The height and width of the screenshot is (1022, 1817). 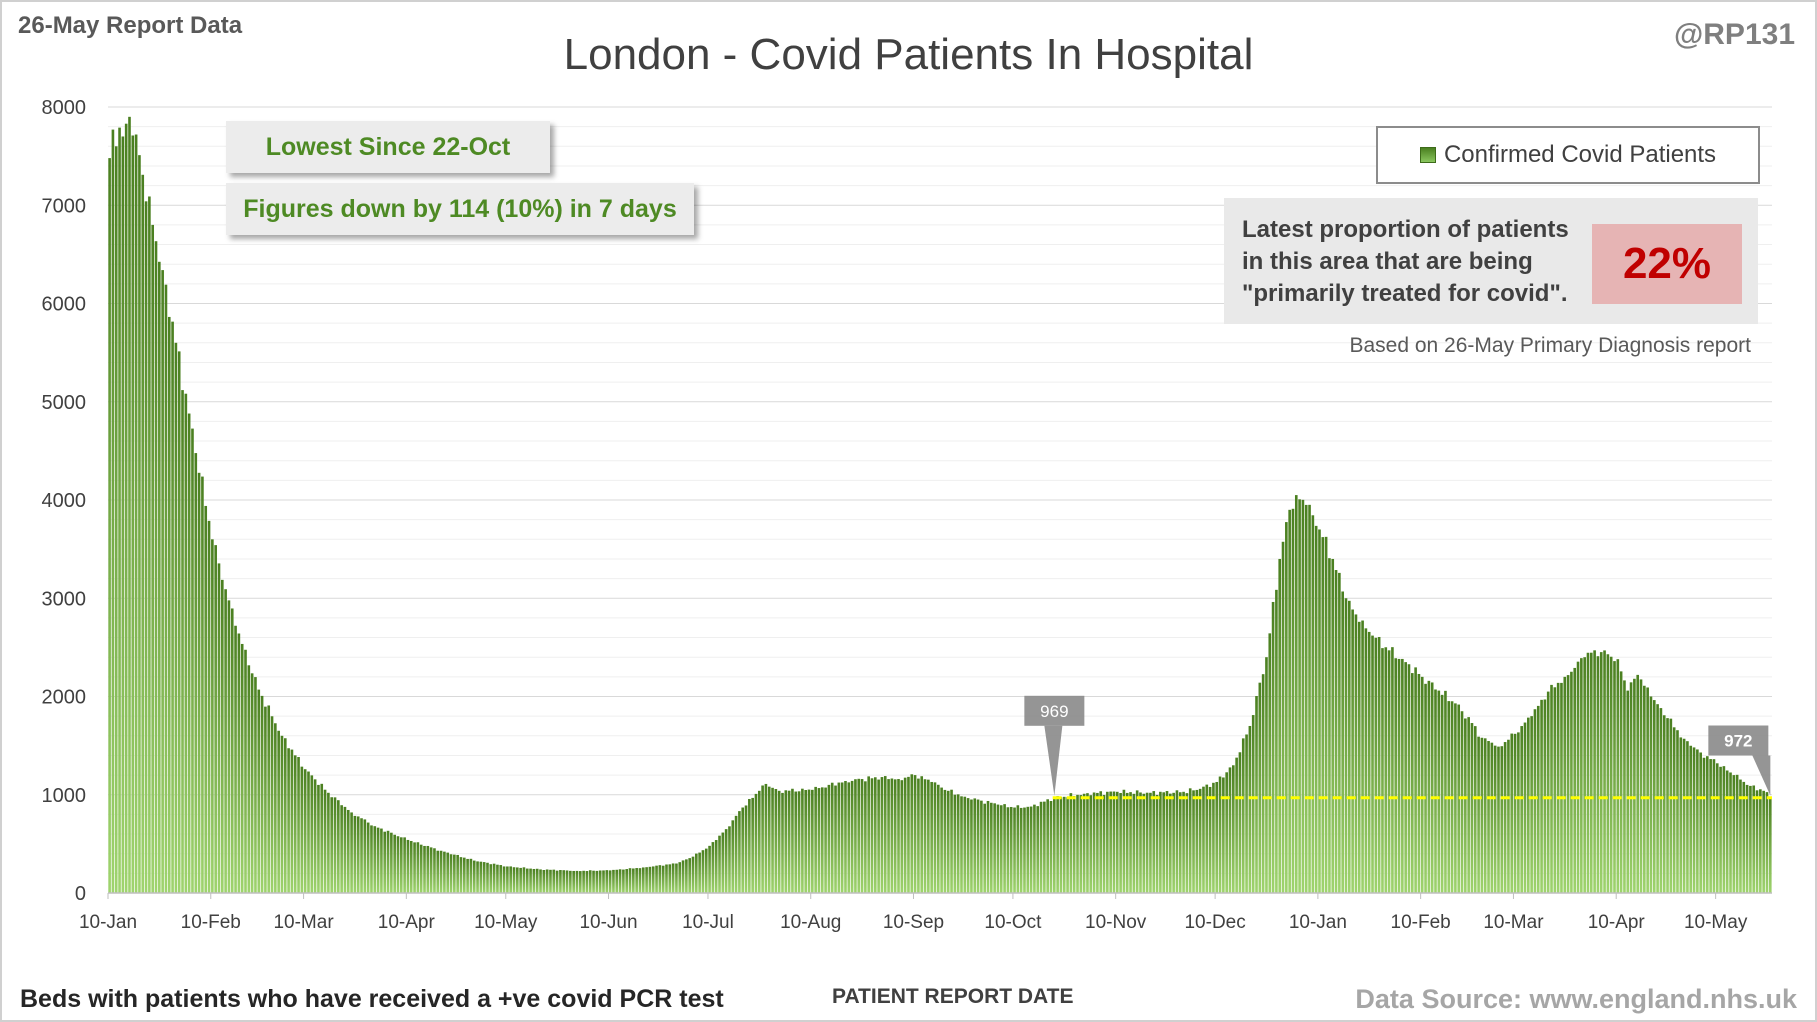 I want to click on lowest-since-callout: Lowest Since 22-Oct, so click(x=388, y=147).